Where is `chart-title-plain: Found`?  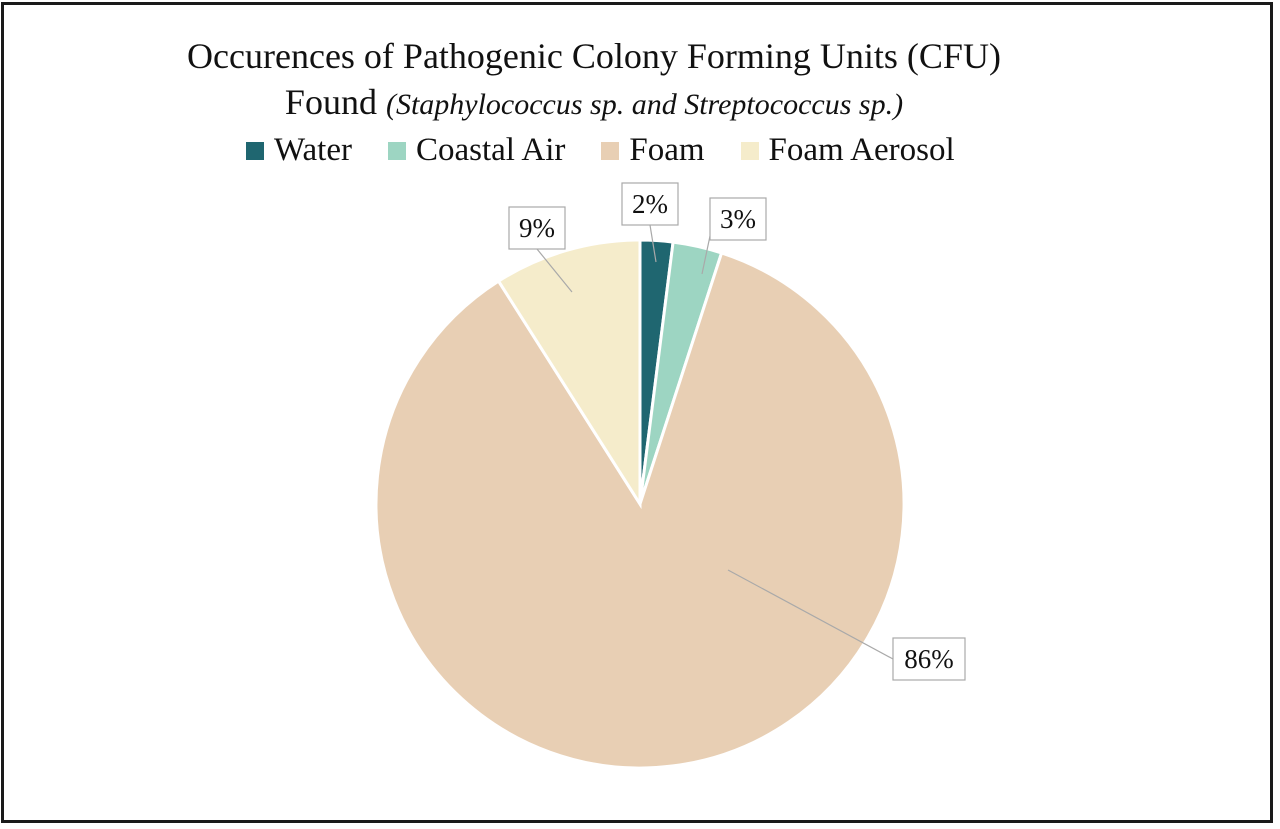
chart-title-plain: Found is located at coordinates (335, 102).